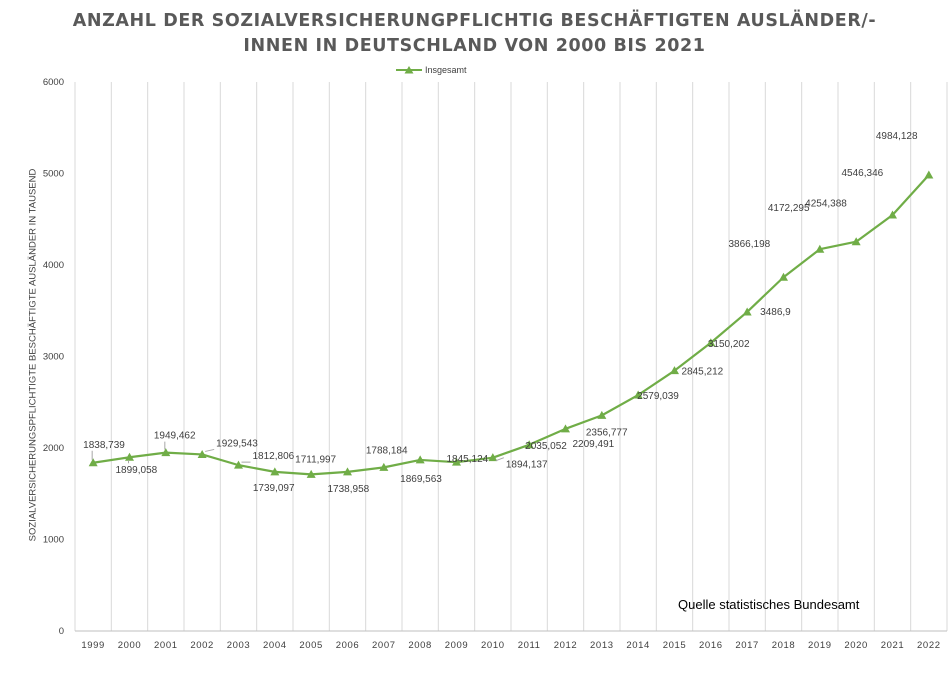  Describe the element at coordinates (53, 448) in the screenshot. I see `y-tick-label: 2000` at that location.